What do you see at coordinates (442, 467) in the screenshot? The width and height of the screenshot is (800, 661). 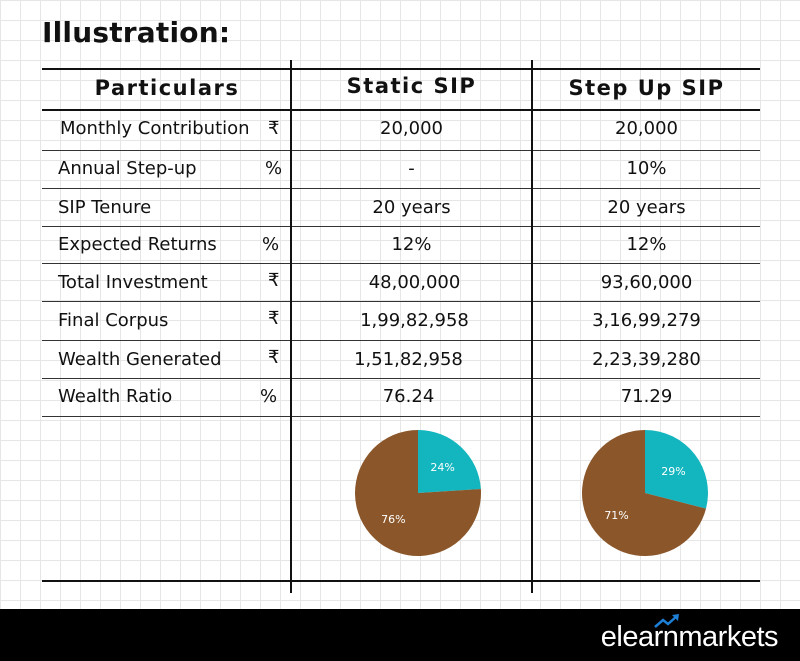 I see `pie-slice-label: 24%` at bounding box center [442, 467].